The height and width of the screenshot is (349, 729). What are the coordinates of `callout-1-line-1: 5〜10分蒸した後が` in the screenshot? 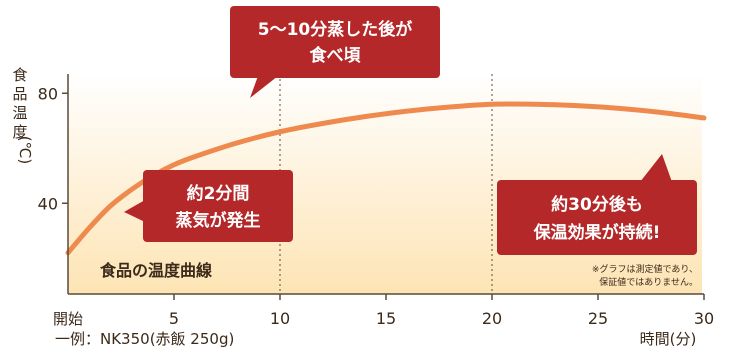 It's located at (335, 29).